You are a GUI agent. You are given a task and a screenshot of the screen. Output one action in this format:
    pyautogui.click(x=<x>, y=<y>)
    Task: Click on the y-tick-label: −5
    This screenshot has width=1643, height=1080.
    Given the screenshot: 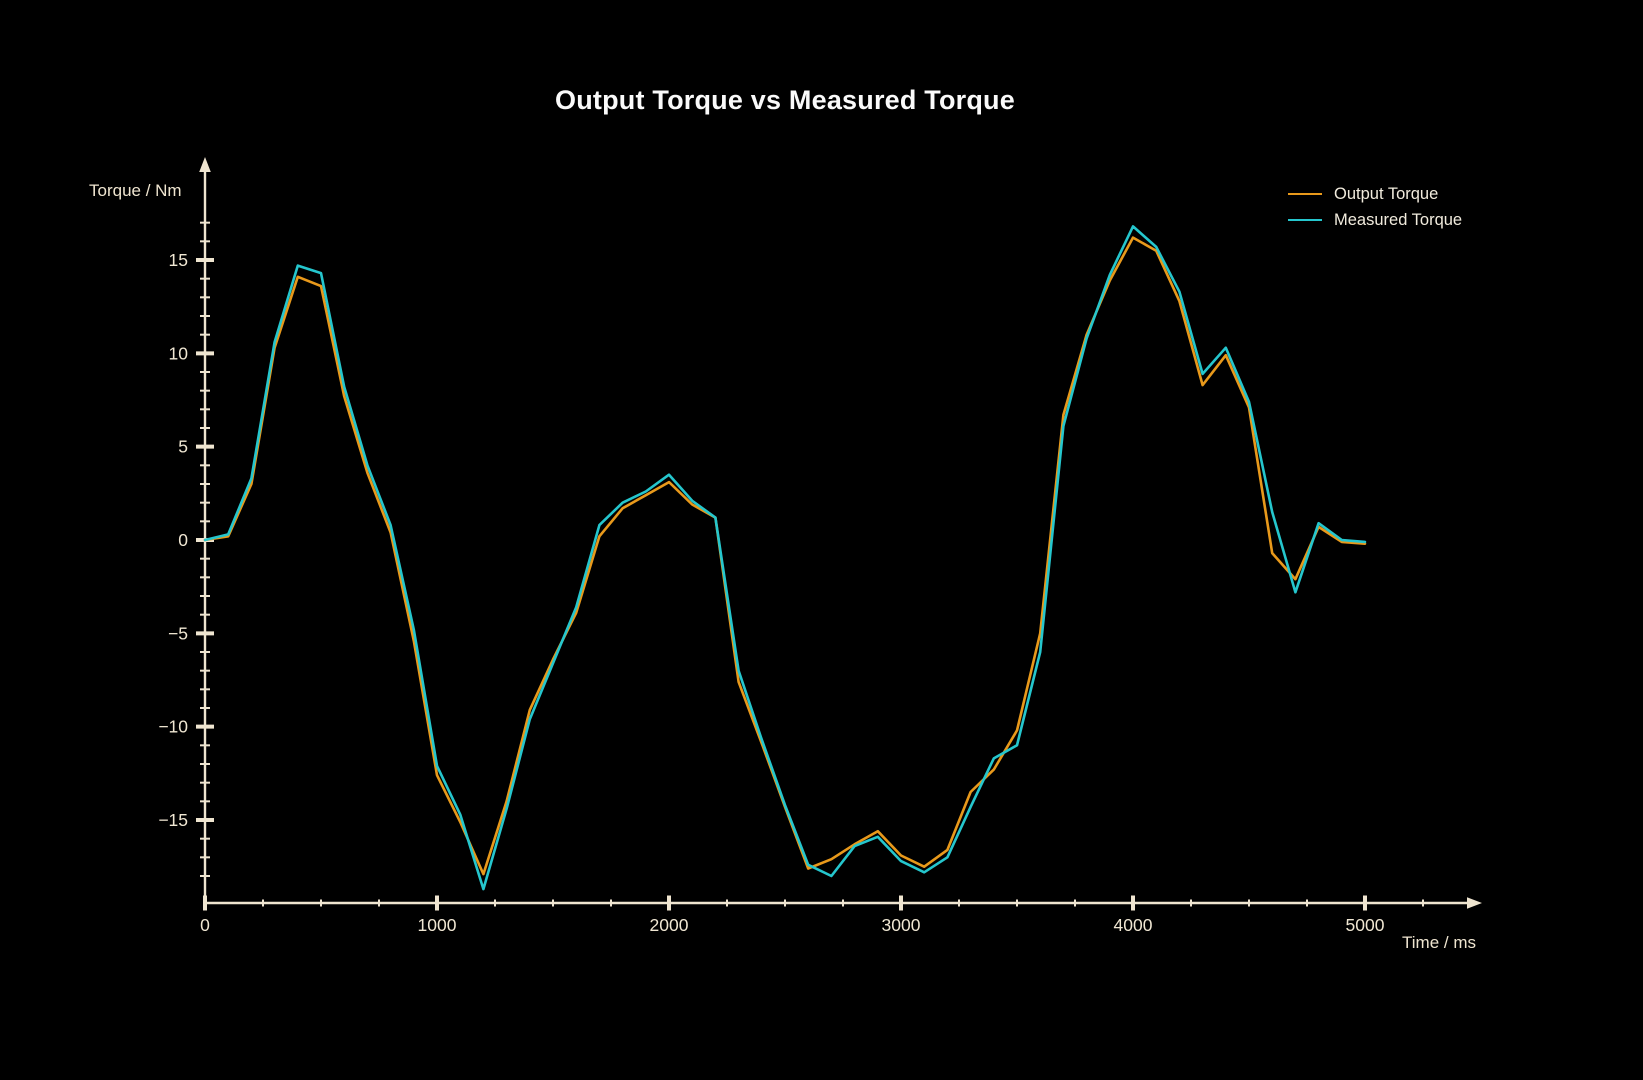 What is the action you would take?
    pyautogui.click(x=178, y=633)
    